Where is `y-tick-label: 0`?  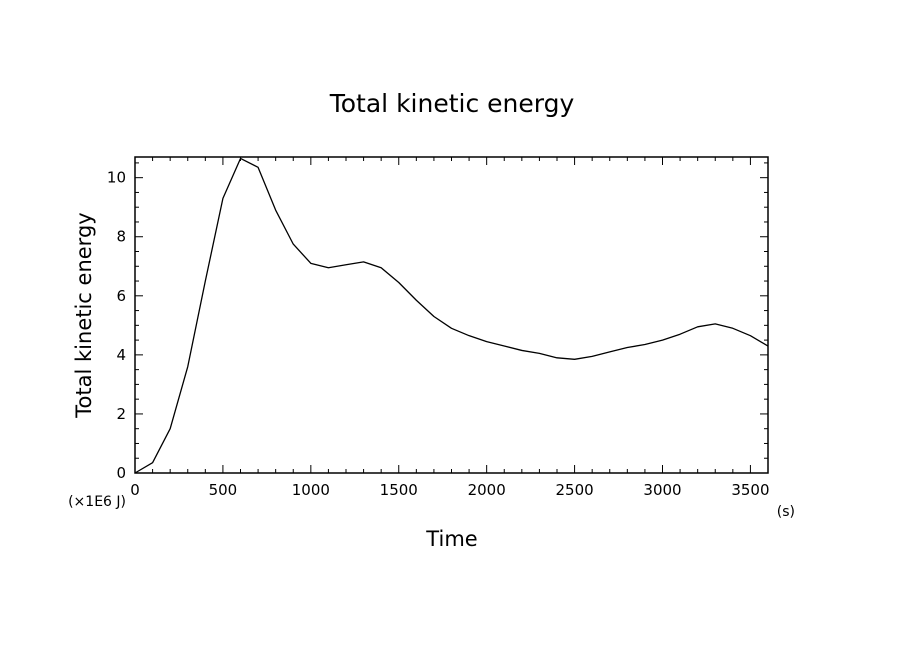
y-tick-label: 0 is located at coordinates (121, 473).